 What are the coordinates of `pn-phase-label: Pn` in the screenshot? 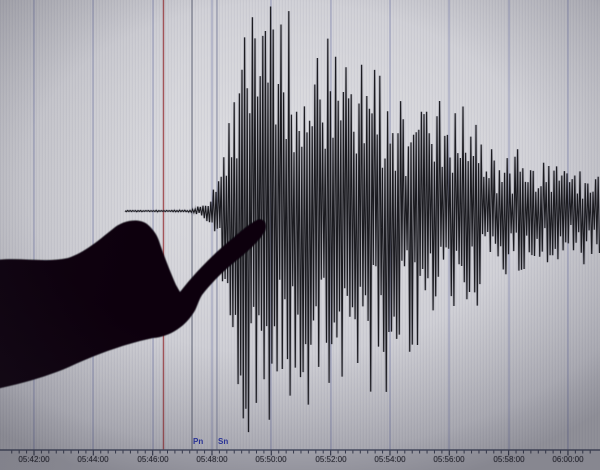 It's located at (198, 441).